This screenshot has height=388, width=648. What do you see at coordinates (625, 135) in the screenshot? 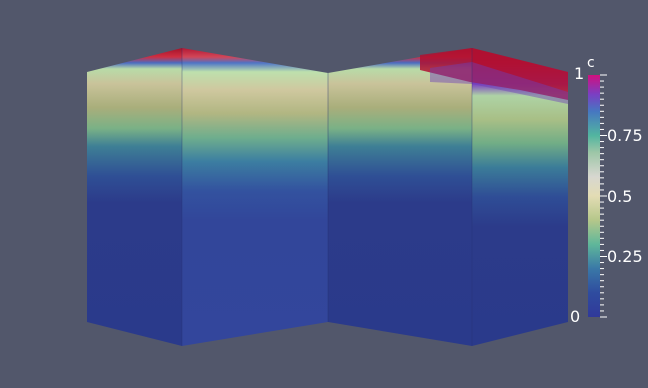
I see `scalar-bar-tick-label: 0.75` at bounding box center [625, 135].